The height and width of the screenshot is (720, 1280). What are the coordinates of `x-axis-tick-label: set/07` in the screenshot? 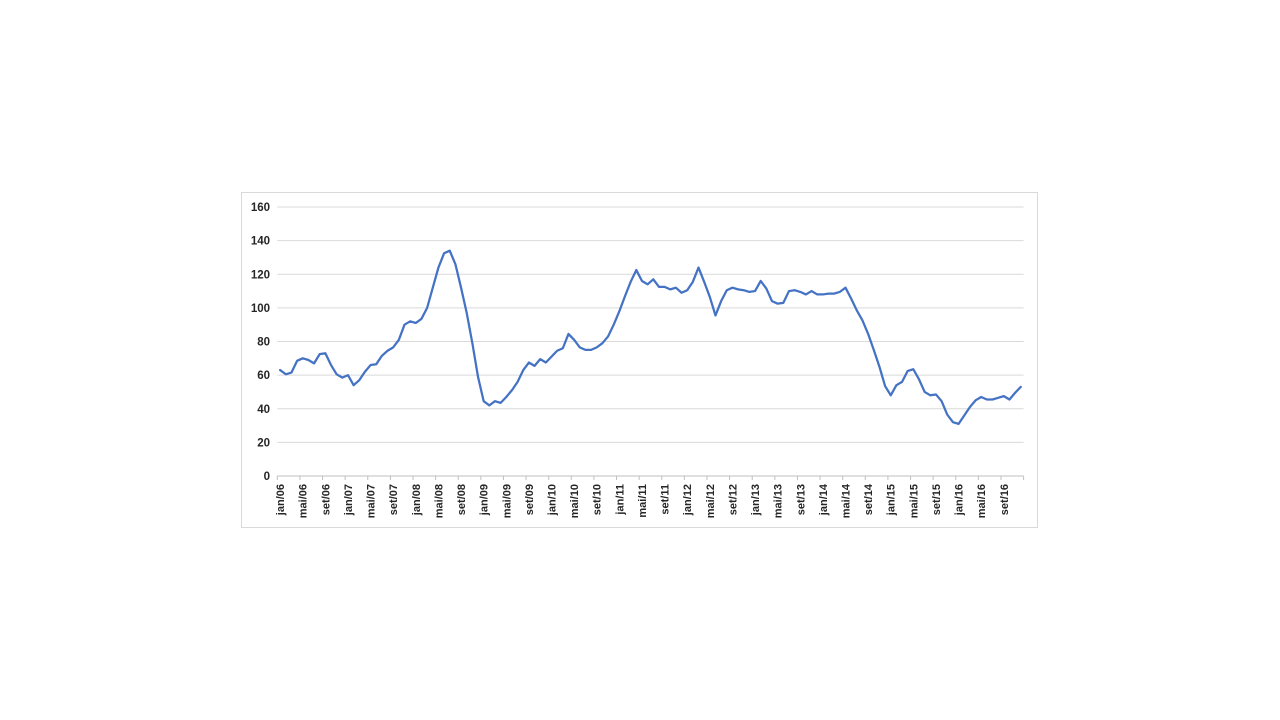 It's located at (394, 499).